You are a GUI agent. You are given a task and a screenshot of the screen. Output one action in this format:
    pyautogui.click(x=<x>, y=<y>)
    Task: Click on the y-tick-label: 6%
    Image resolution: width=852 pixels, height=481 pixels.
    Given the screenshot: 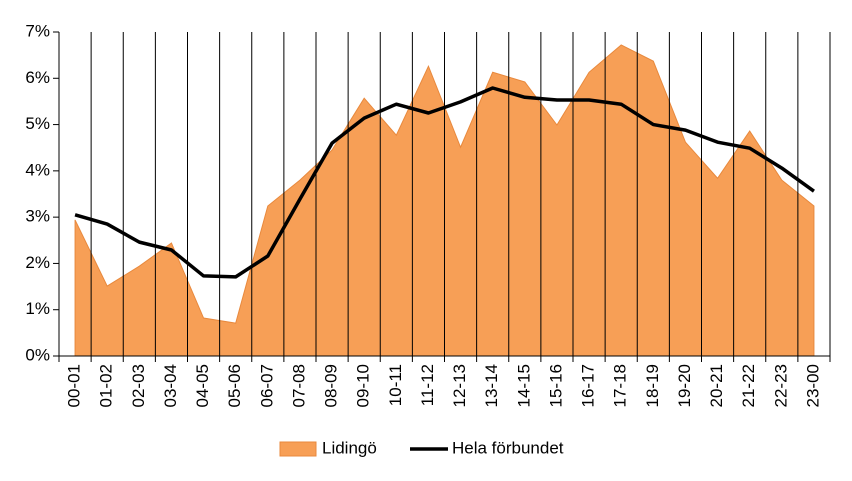 What is the action you would take?
    pyautogui.click(x=37, y=77)
    